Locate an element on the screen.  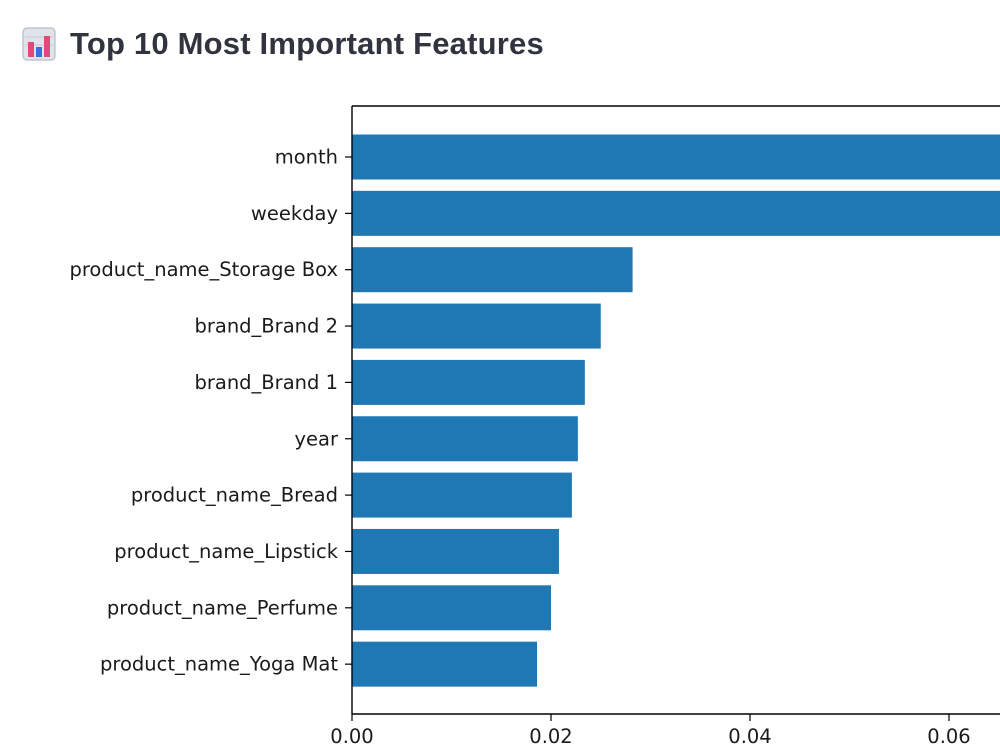
y-tick-label: brand_Brand 1 is located at coordinates (266, 382).